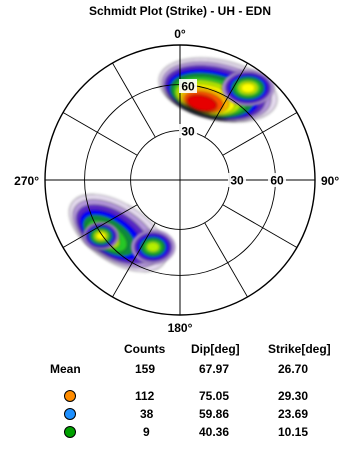 The height and width of the screenshot is (458, 360). I want to click on chart-title: Schmidt Plot (Strike) - UH - EDN, so click(179, 11).